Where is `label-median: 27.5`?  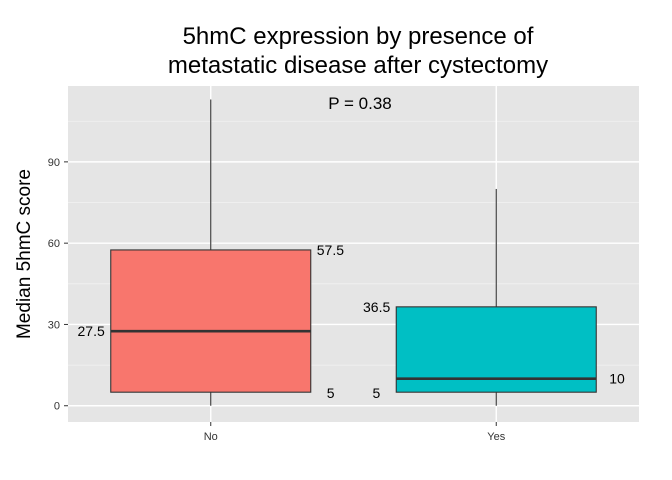
label-median: 27.5 is located at coordinates (91, 331).